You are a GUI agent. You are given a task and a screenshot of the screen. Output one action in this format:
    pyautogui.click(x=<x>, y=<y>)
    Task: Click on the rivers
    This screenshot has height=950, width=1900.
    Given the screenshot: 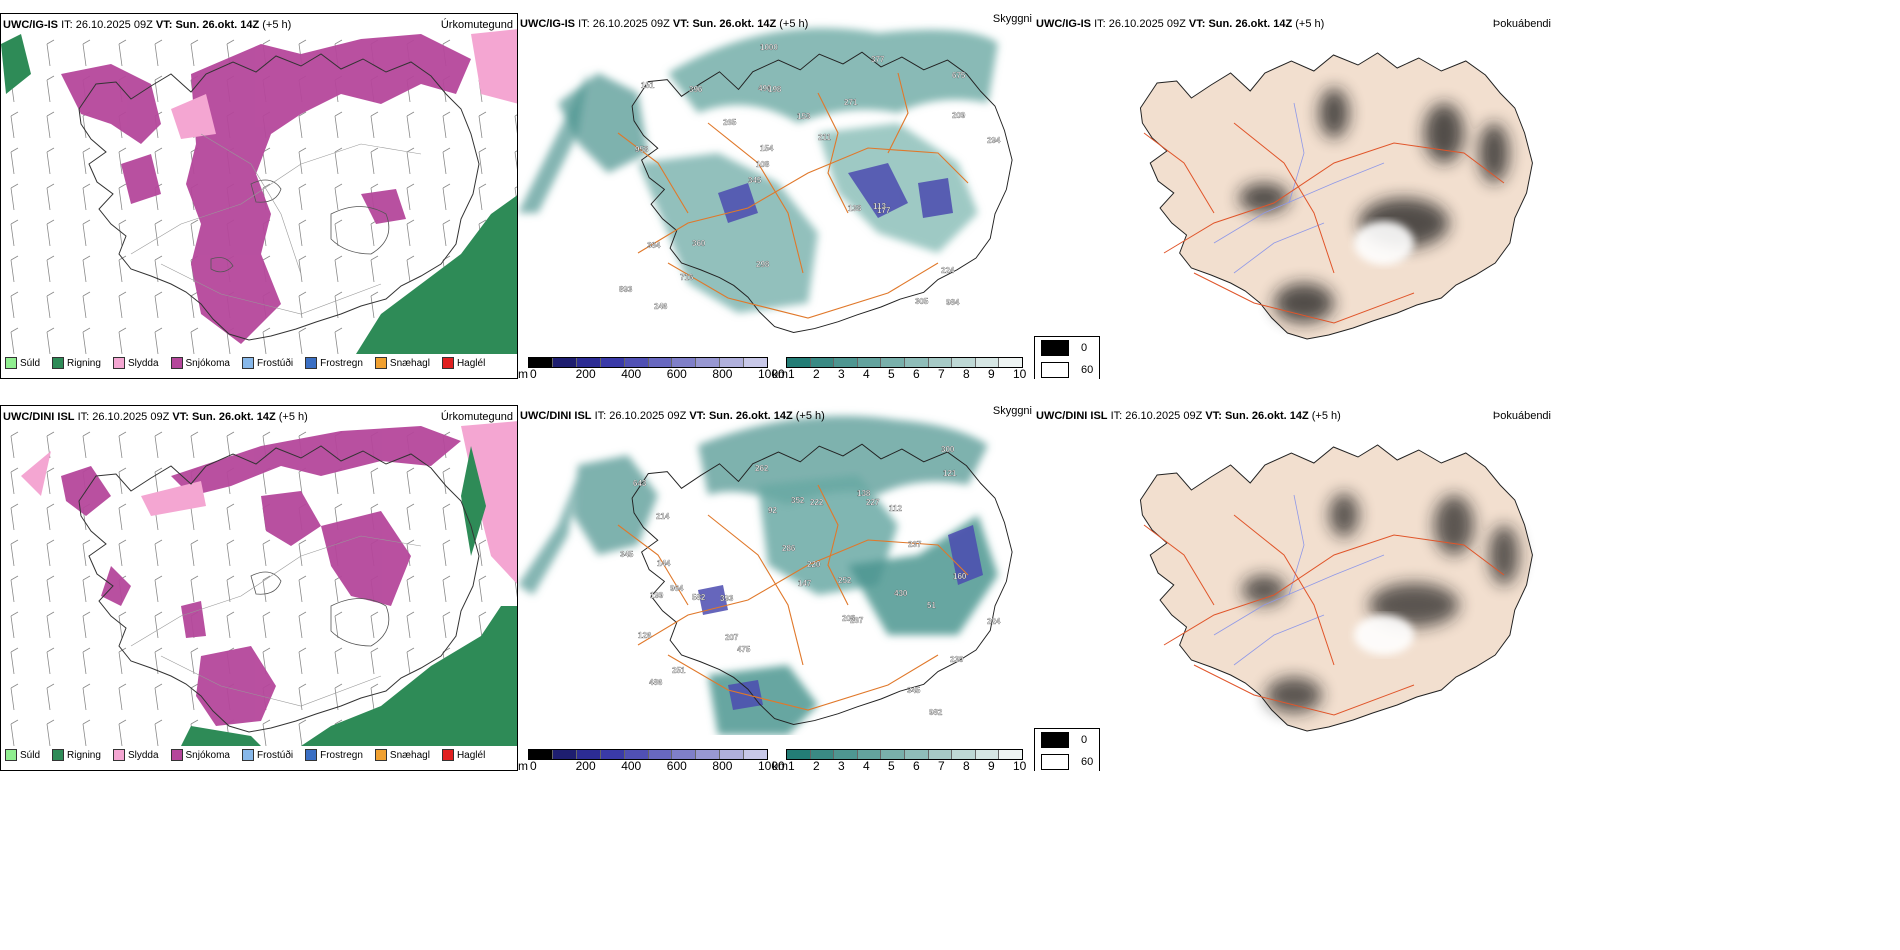 What is the action you would take?
    pyautogui.click(x=1299, y=188)
    